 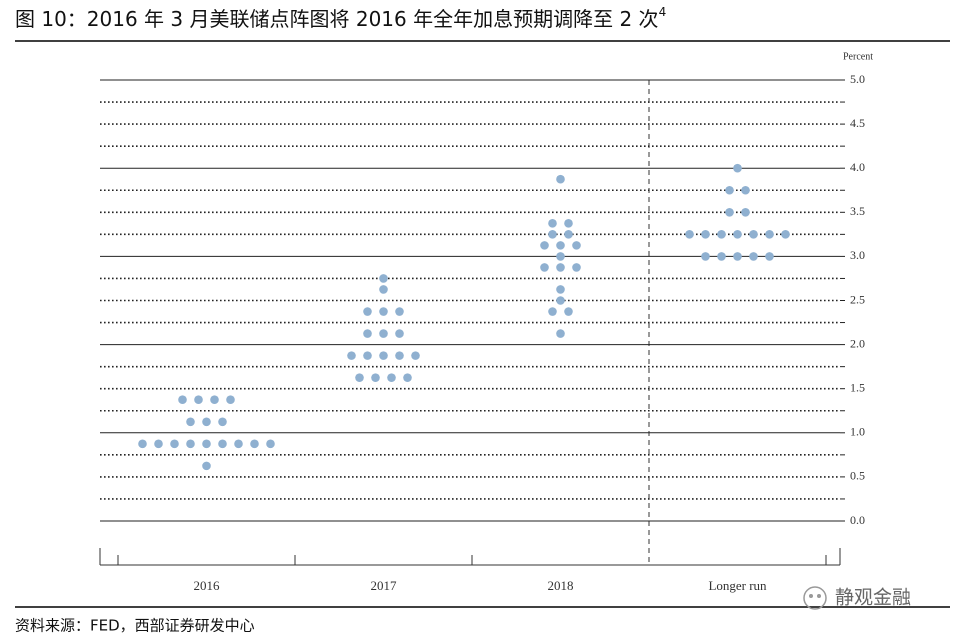 I want to click on y-tick-label: 1.5, so click(x=857, y=387).